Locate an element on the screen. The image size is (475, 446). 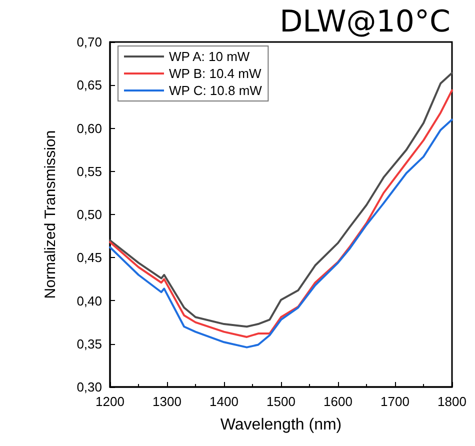
x-axis-title: Wavelength (nm) is located at coordinates (281, 425).